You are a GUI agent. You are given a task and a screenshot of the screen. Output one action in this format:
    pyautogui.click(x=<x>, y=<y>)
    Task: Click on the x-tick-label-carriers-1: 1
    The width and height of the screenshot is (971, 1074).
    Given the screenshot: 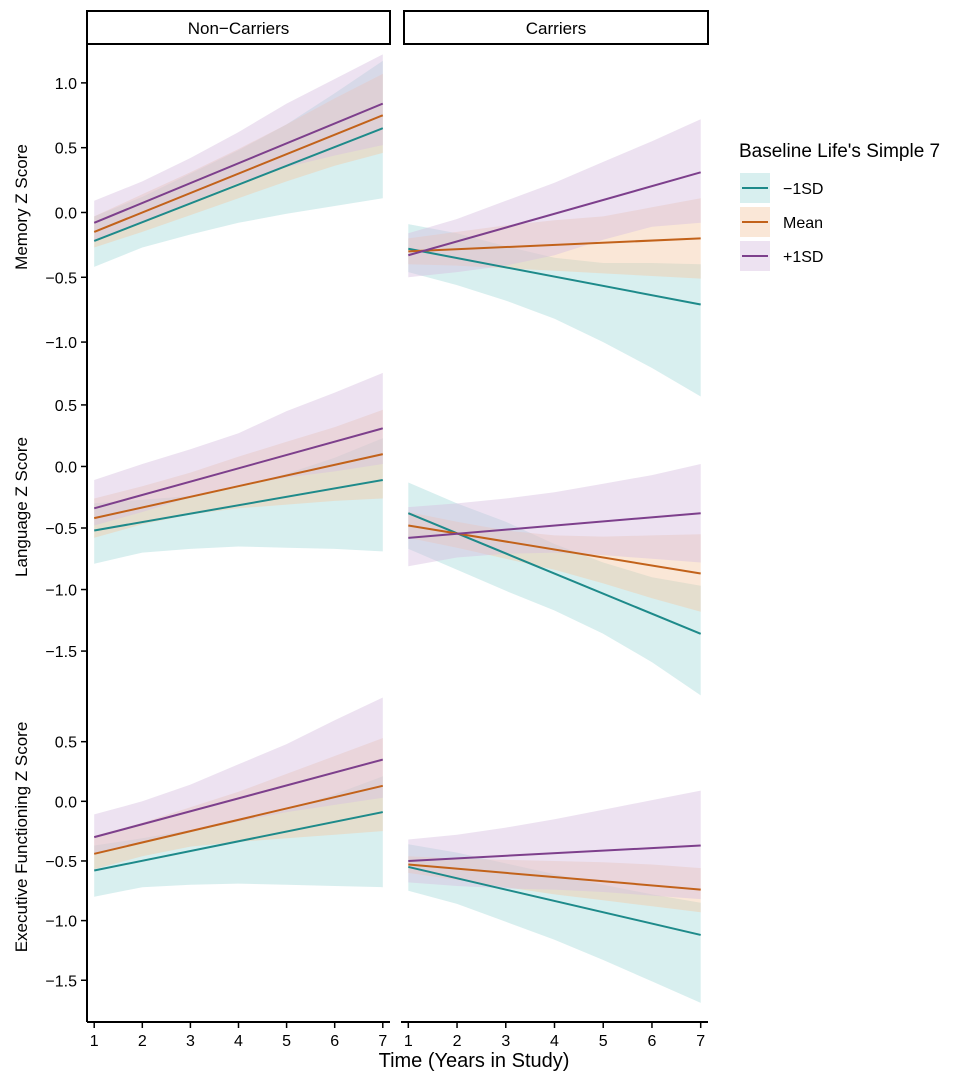 What is the action you would take?
    pyautogui.click(x=408, y=1041)
    